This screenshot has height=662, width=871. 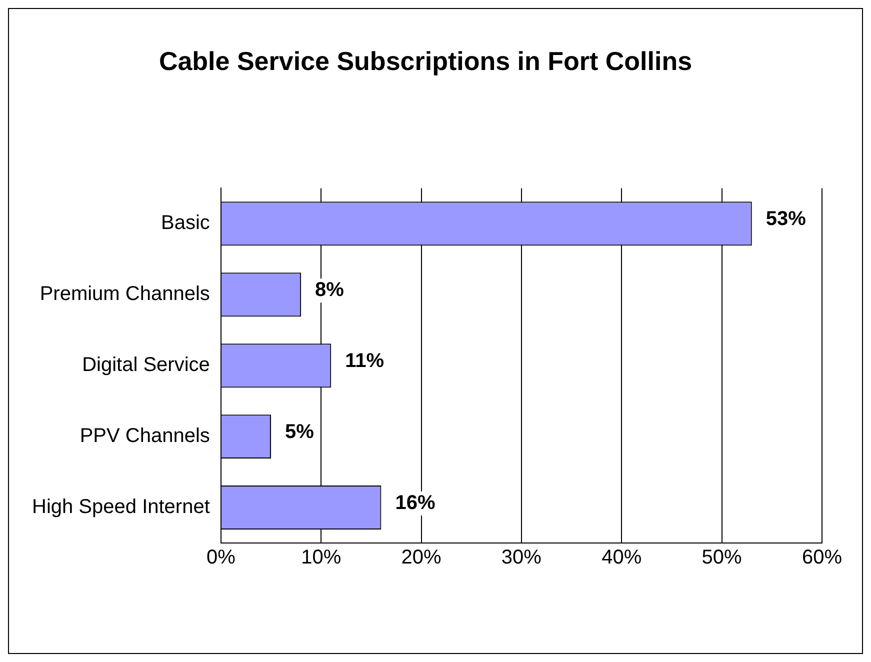 I want to click on x-tick-label: 10%, so click(x=321, y=557).